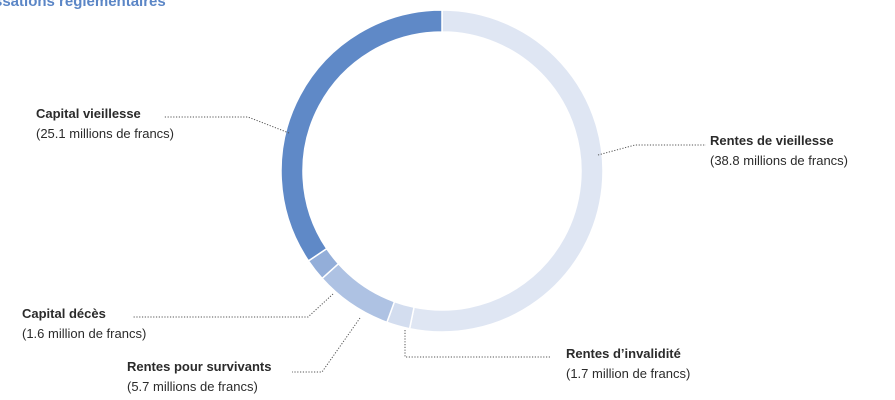 The width and height of the screenshot is (895, 400). Describe the element at coordinates (361, 135) in the screenshot. I see `slice-capital-vieillesse` at that location.